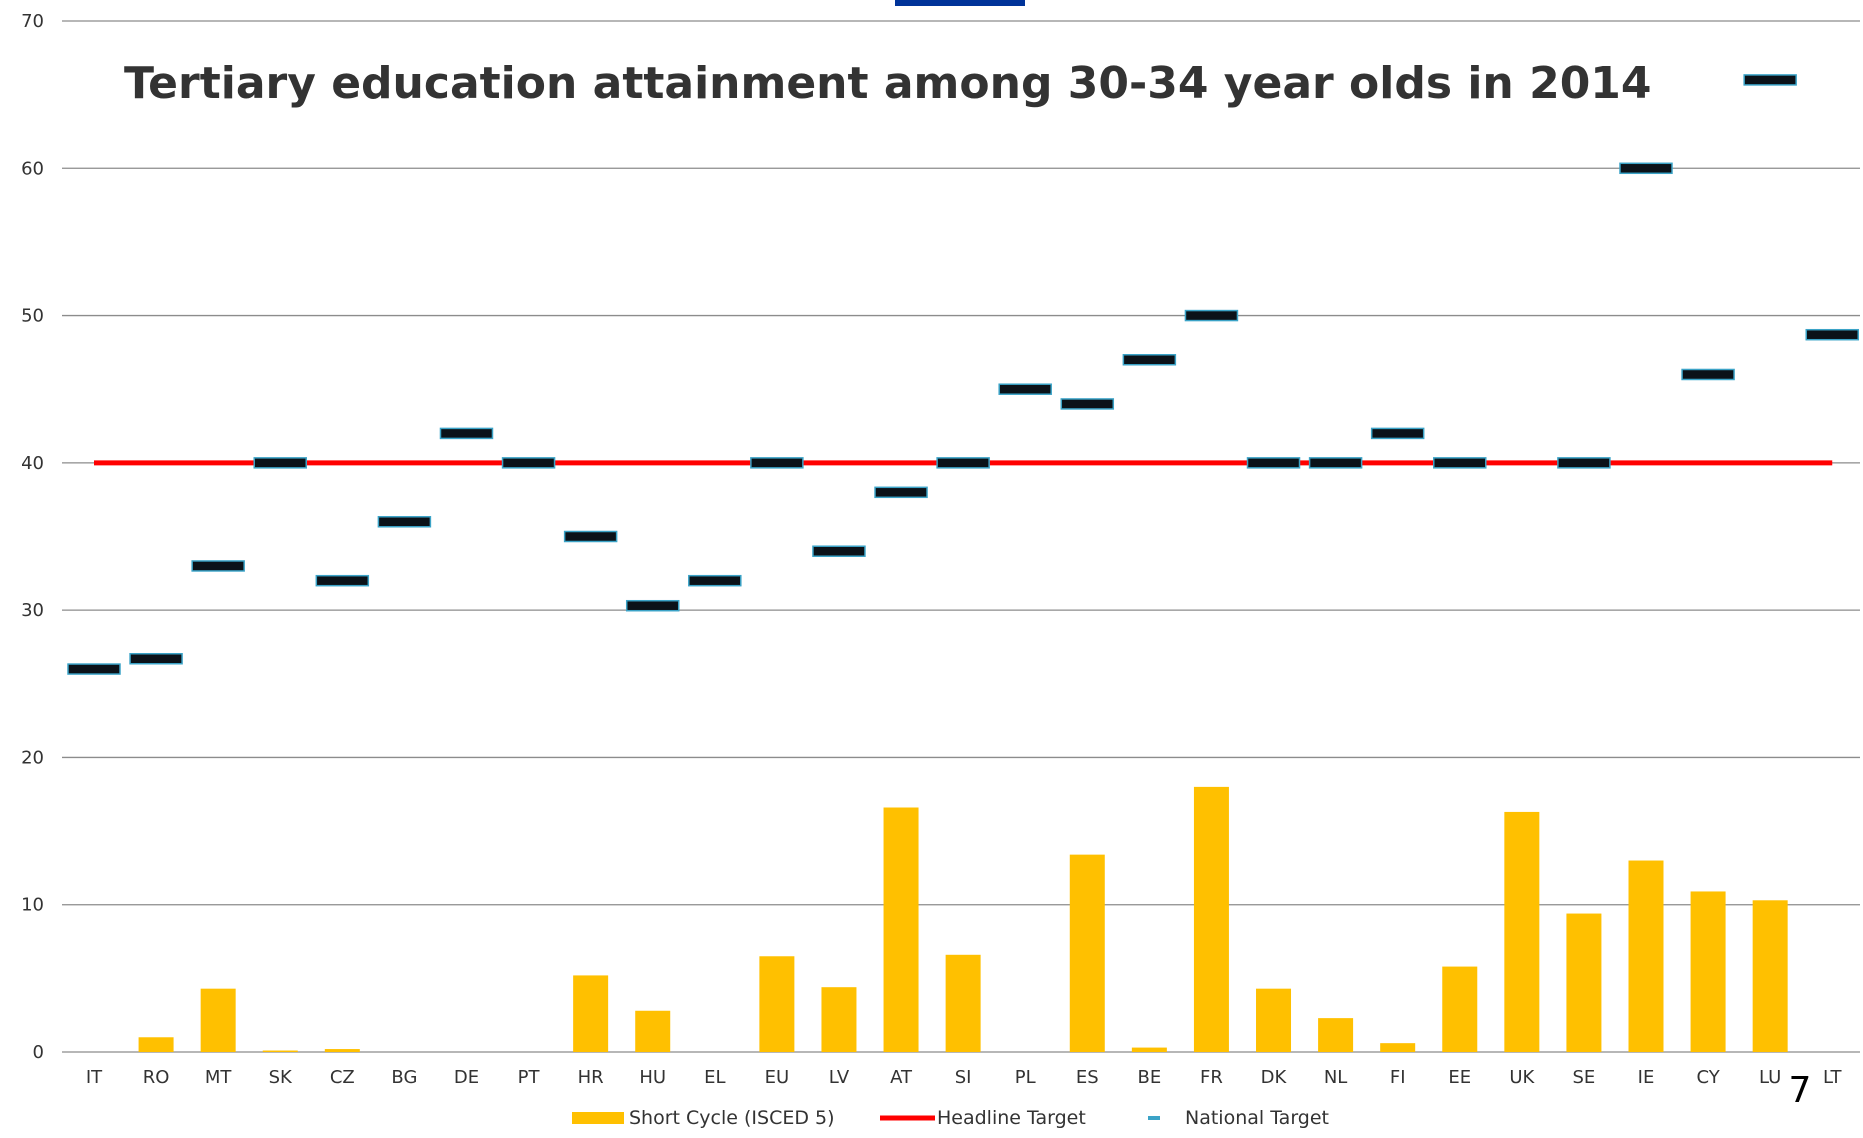  What do you see at coordinates (1770, 976) in the screenshot?
I see `bar-LU` at bounding box center [1770, 976].